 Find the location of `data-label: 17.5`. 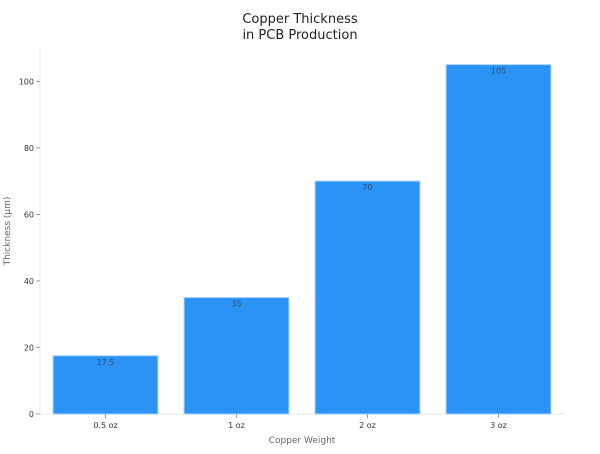

data-label: 17.5 is located at coordinates (106, 362).